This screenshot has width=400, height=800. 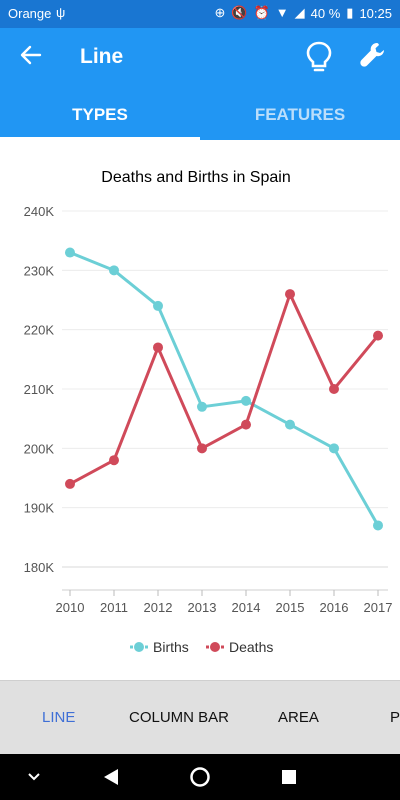 I want to click on navigation-bar, so click(x=200, y=777).